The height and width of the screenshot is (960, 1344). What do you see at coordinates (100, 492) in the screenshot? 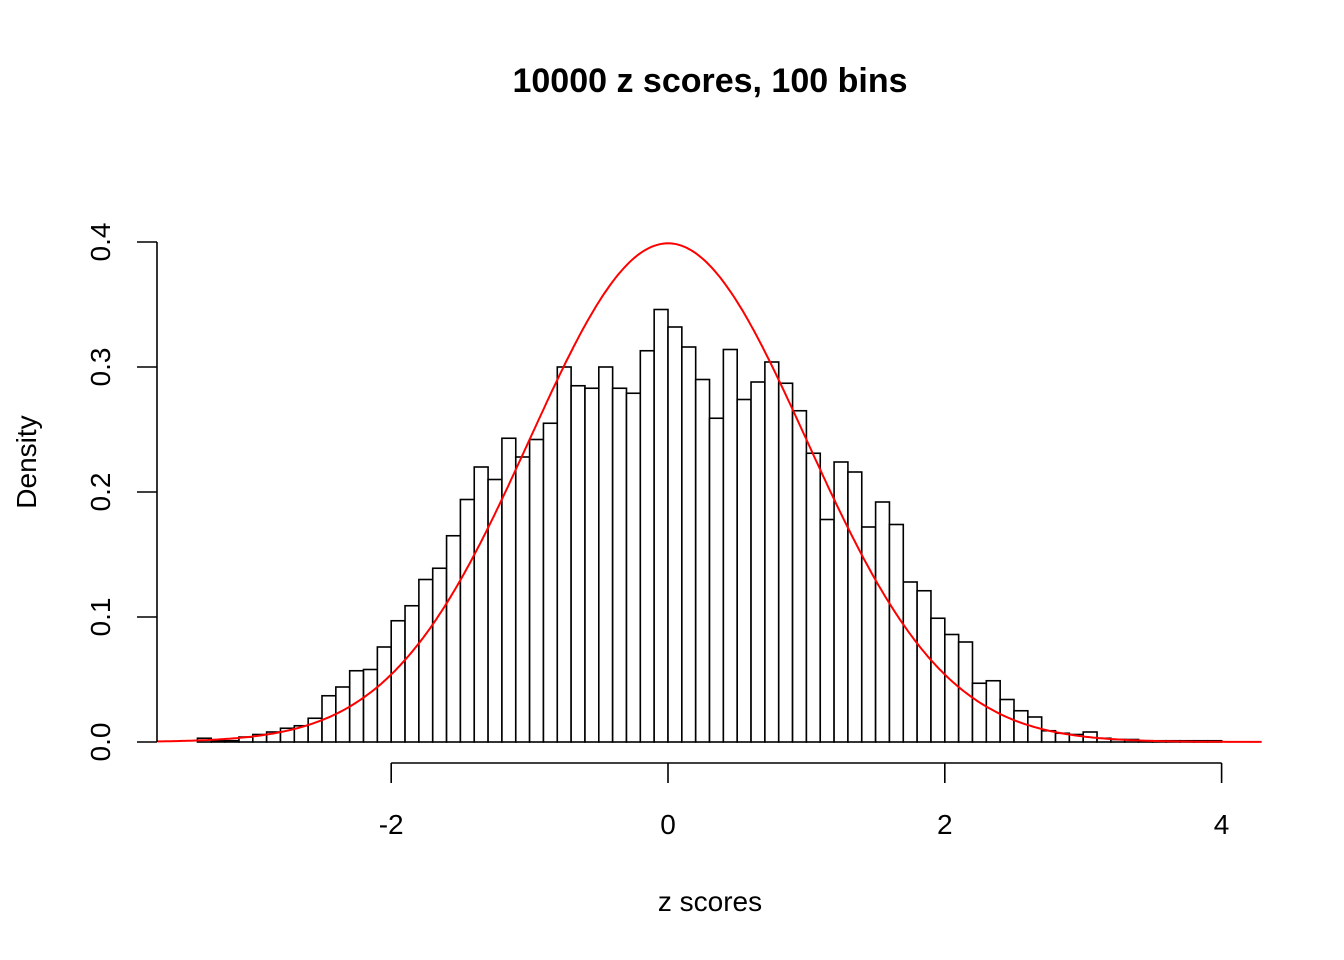
I see `y-tick-label: 0.2` at bounding box center [100, 492].